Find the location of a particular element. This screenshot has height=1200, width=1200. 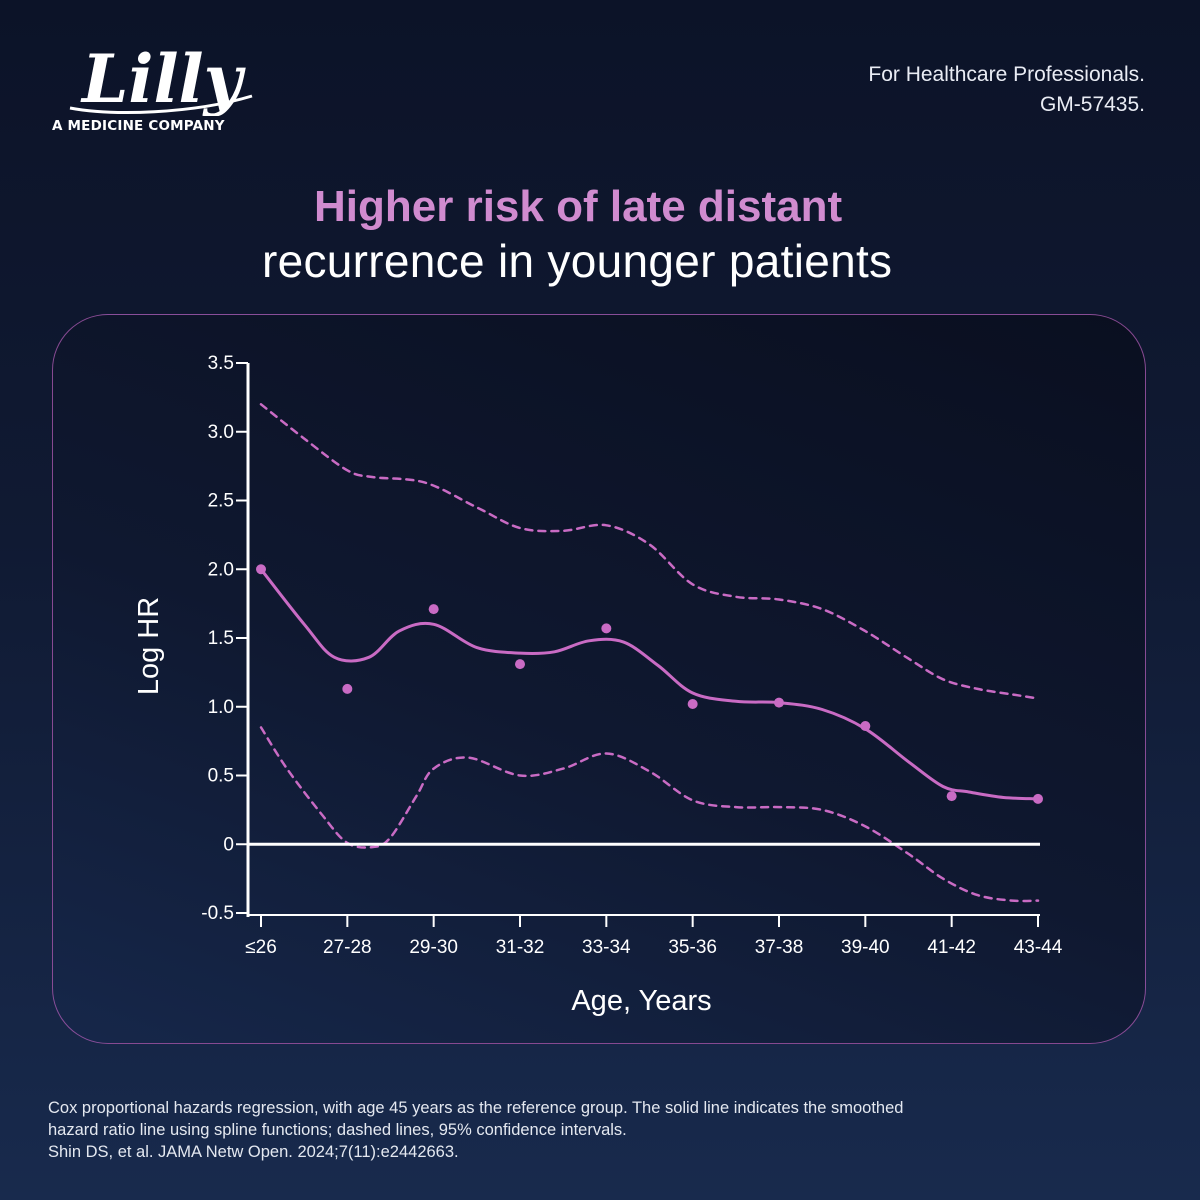

y-tick-label: 0 is located at coordinates (228, 844).